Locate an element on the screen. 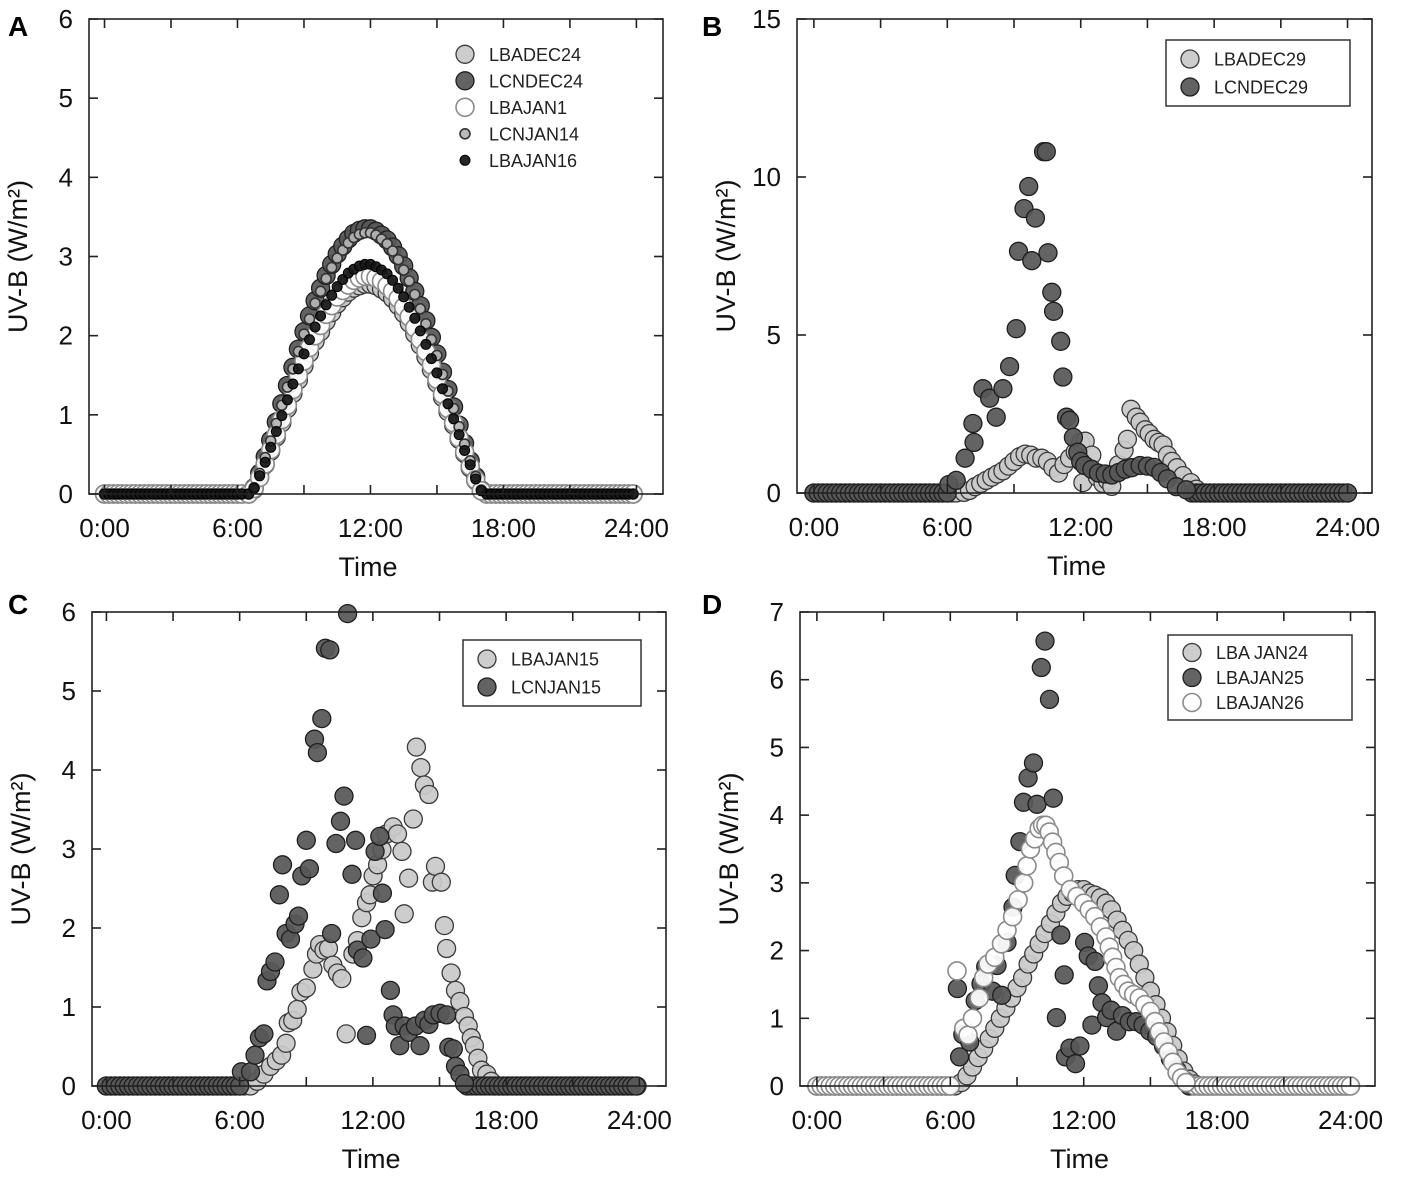 Image resolution: width=1417 pixels, height=1178 pixels. x-tick-label: 12:00 is located at coordinates (372, 1120).